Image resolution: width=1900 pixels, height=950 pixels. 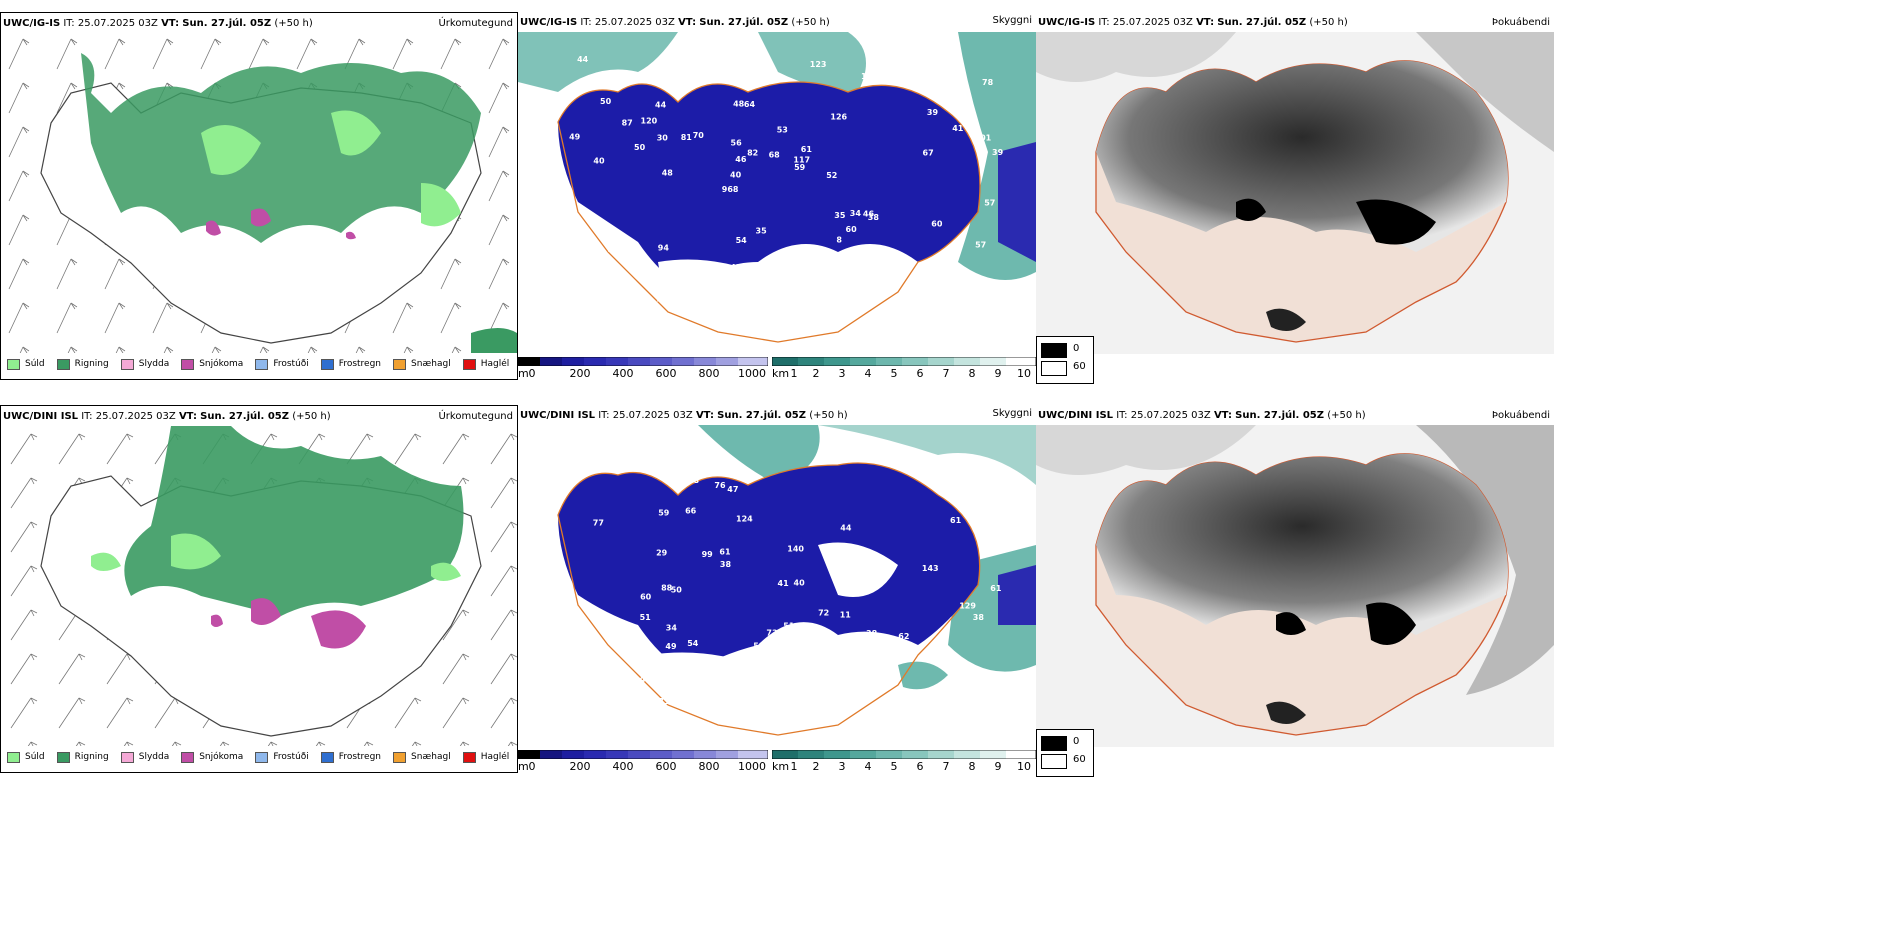 I want to click on product-title: Þokuábendi, so click(x=1520, y=415).